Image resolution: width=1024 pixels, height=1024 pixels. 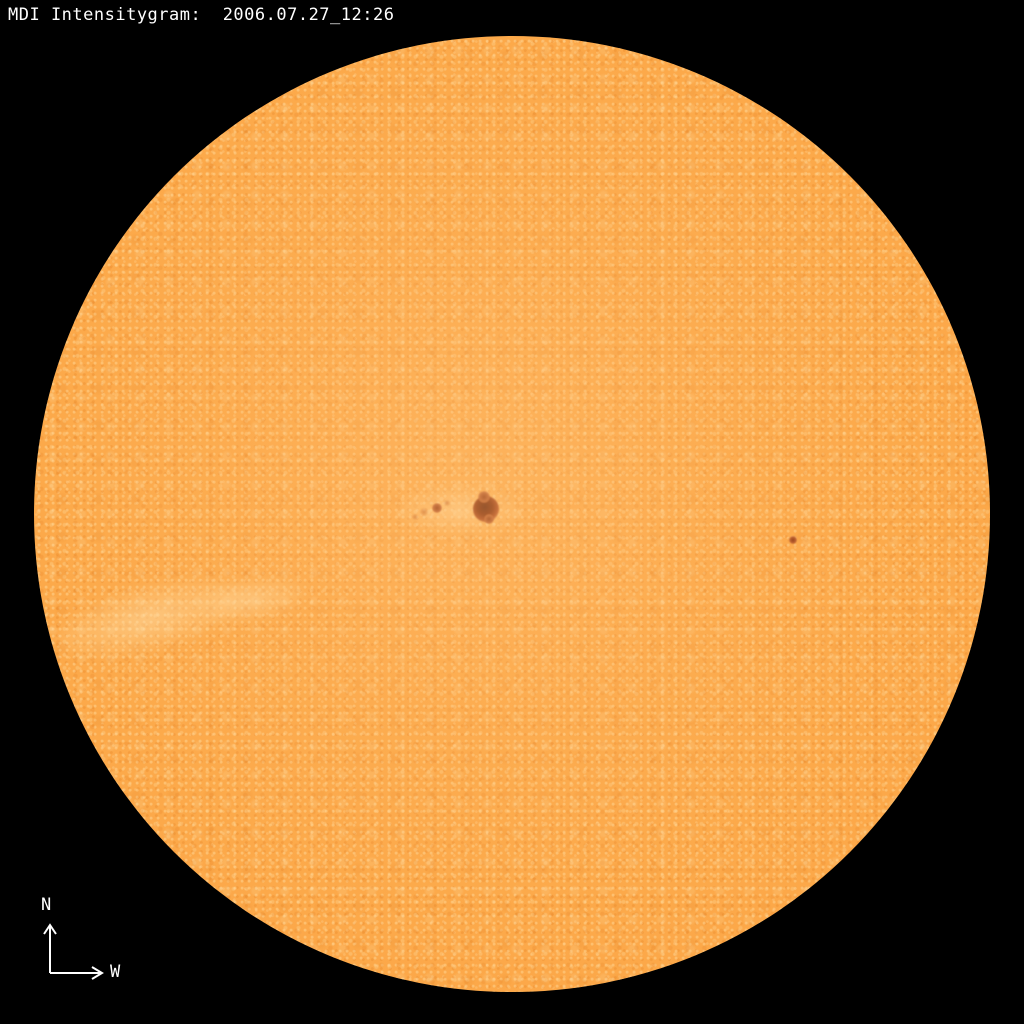 What do you see at coordinates (424, 512) in the screenshot?
I see `sunspot-trailing-pore-b` at bounding box center [424, 512].